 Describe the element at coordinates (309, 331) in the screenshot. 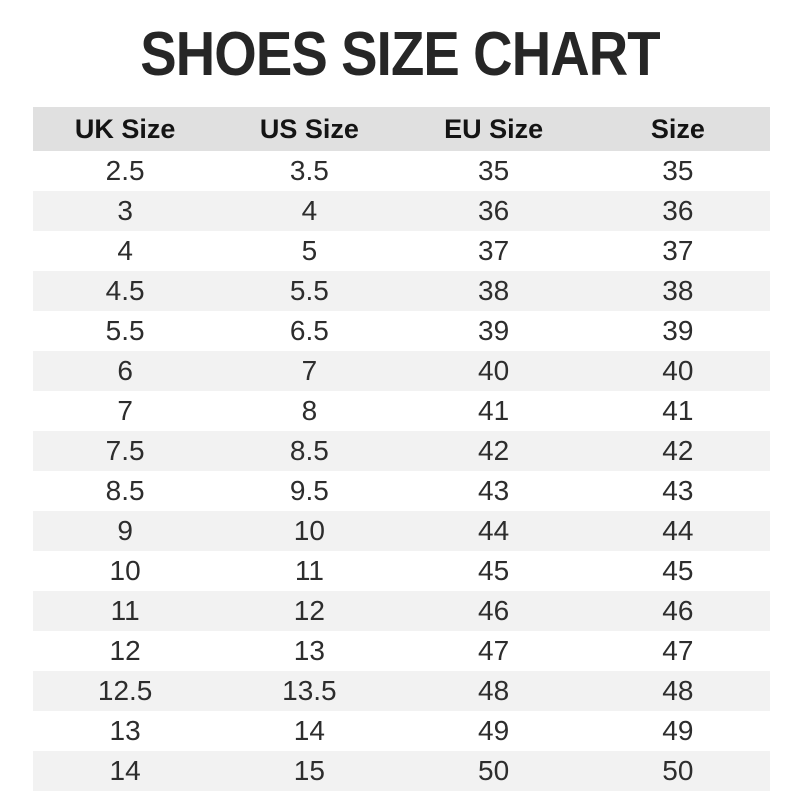

I see `table-cell: 6.5` at that location.